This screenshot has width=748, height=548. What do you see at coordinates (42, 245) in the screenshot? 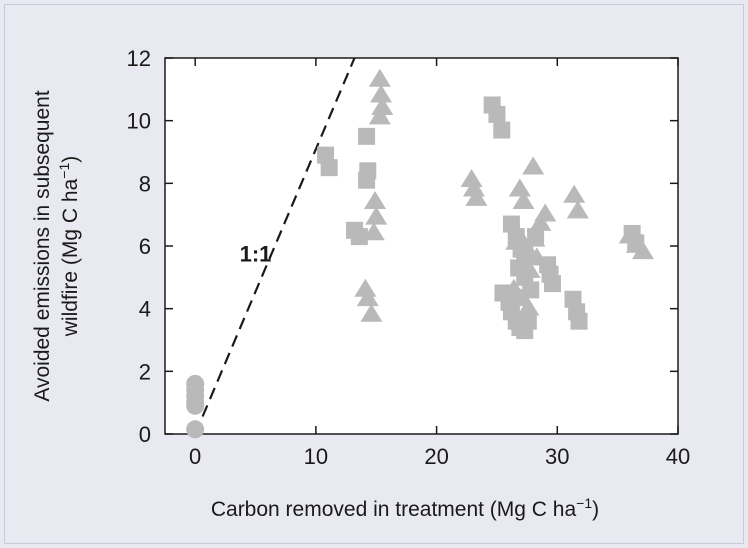
I see `y-axis-label-line1: Avoided emissions in subsequent` at bounding box center [42, 245].